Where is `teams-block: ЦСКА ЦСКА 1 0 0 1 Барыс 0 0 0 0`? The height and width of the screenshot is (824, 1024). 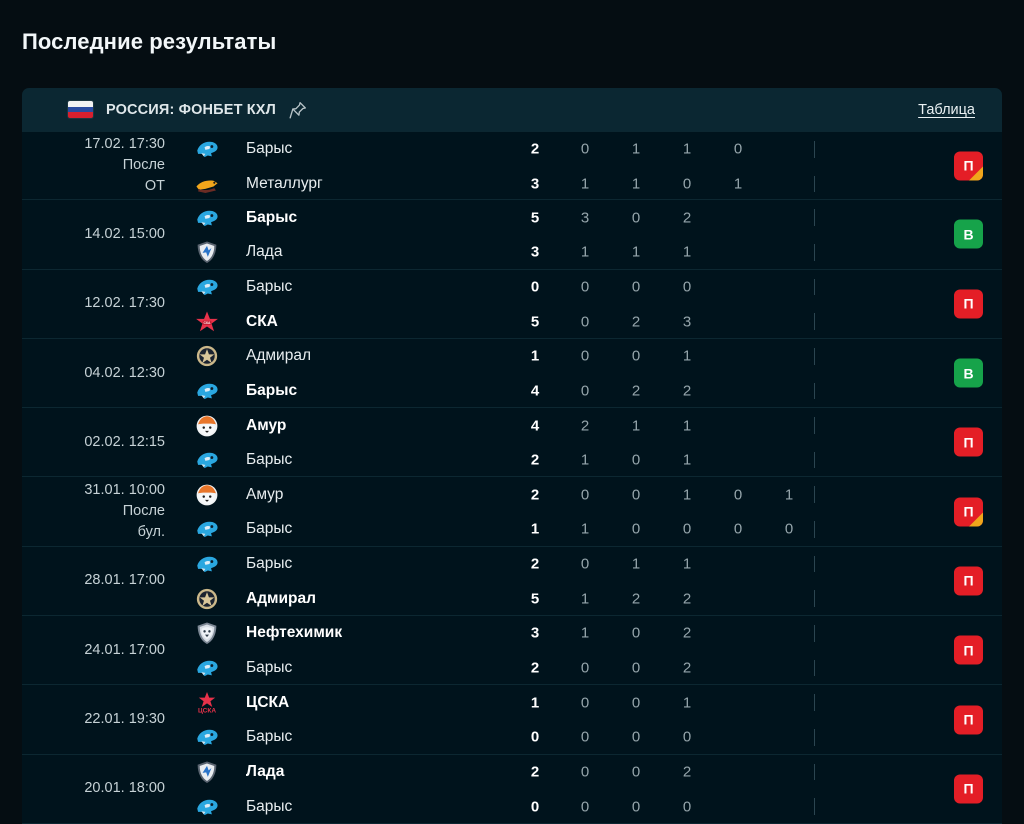
teams-block: ЦСКА ЦСКА 1 0 0 1 Барыс 0 0 0 0 is located at coordinates (512, 719).